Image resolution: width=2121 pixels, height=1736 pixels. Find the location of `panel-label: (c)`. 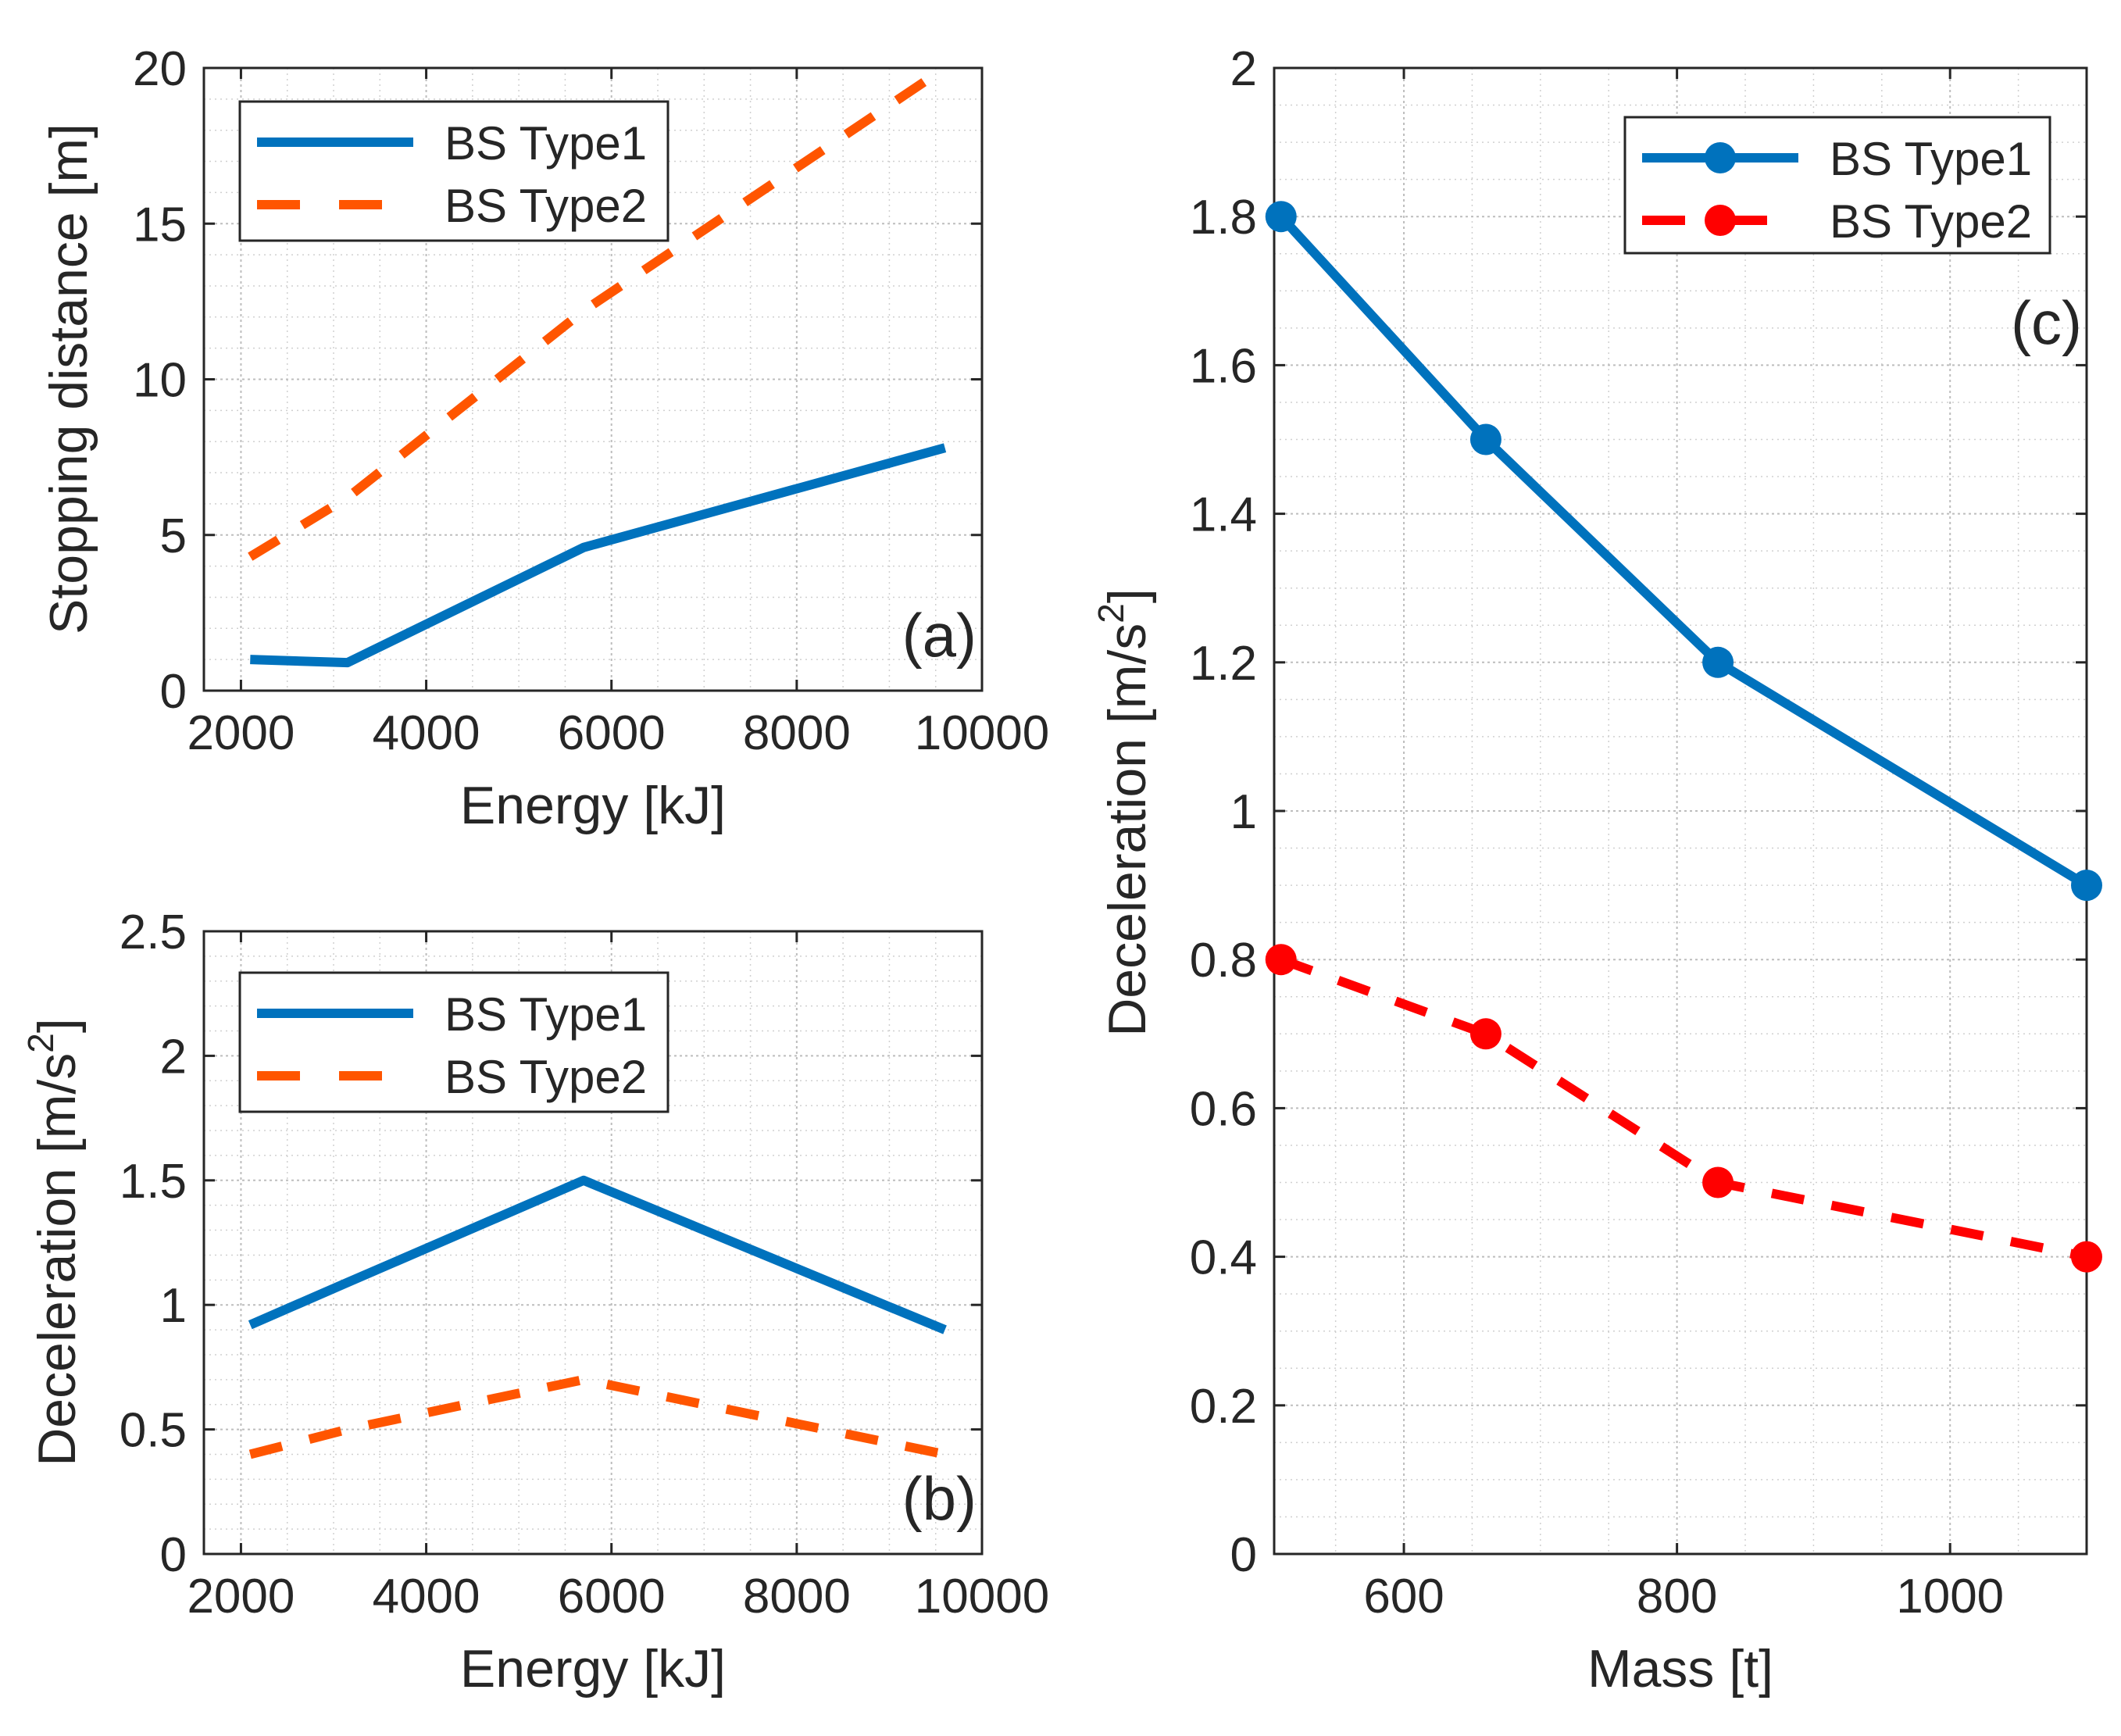

panel-label: (c) is located at coordinates (2046, 322).